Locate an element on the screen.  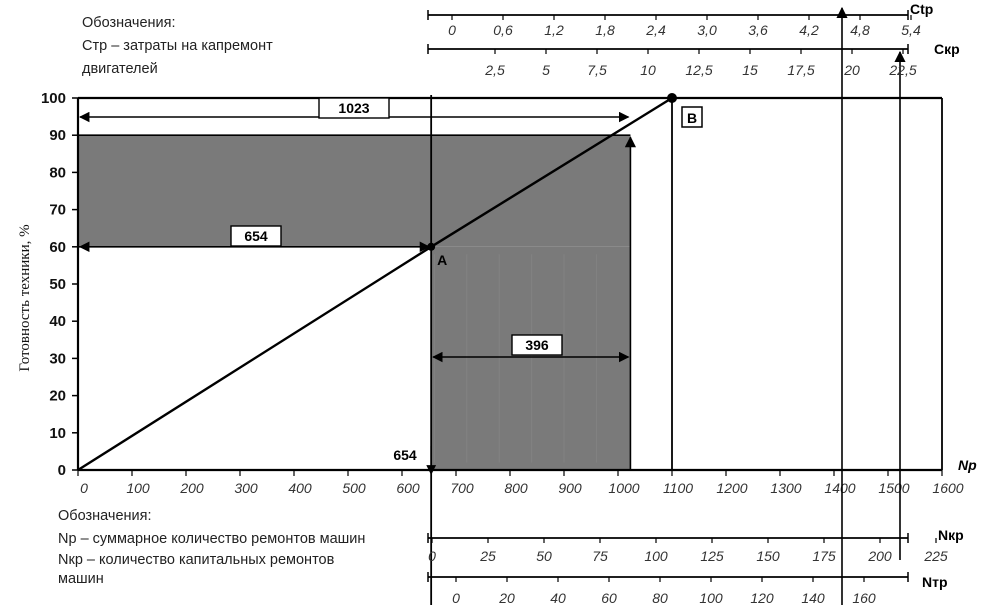
y-tick-label: 50 is located at coordinates (57, 284).